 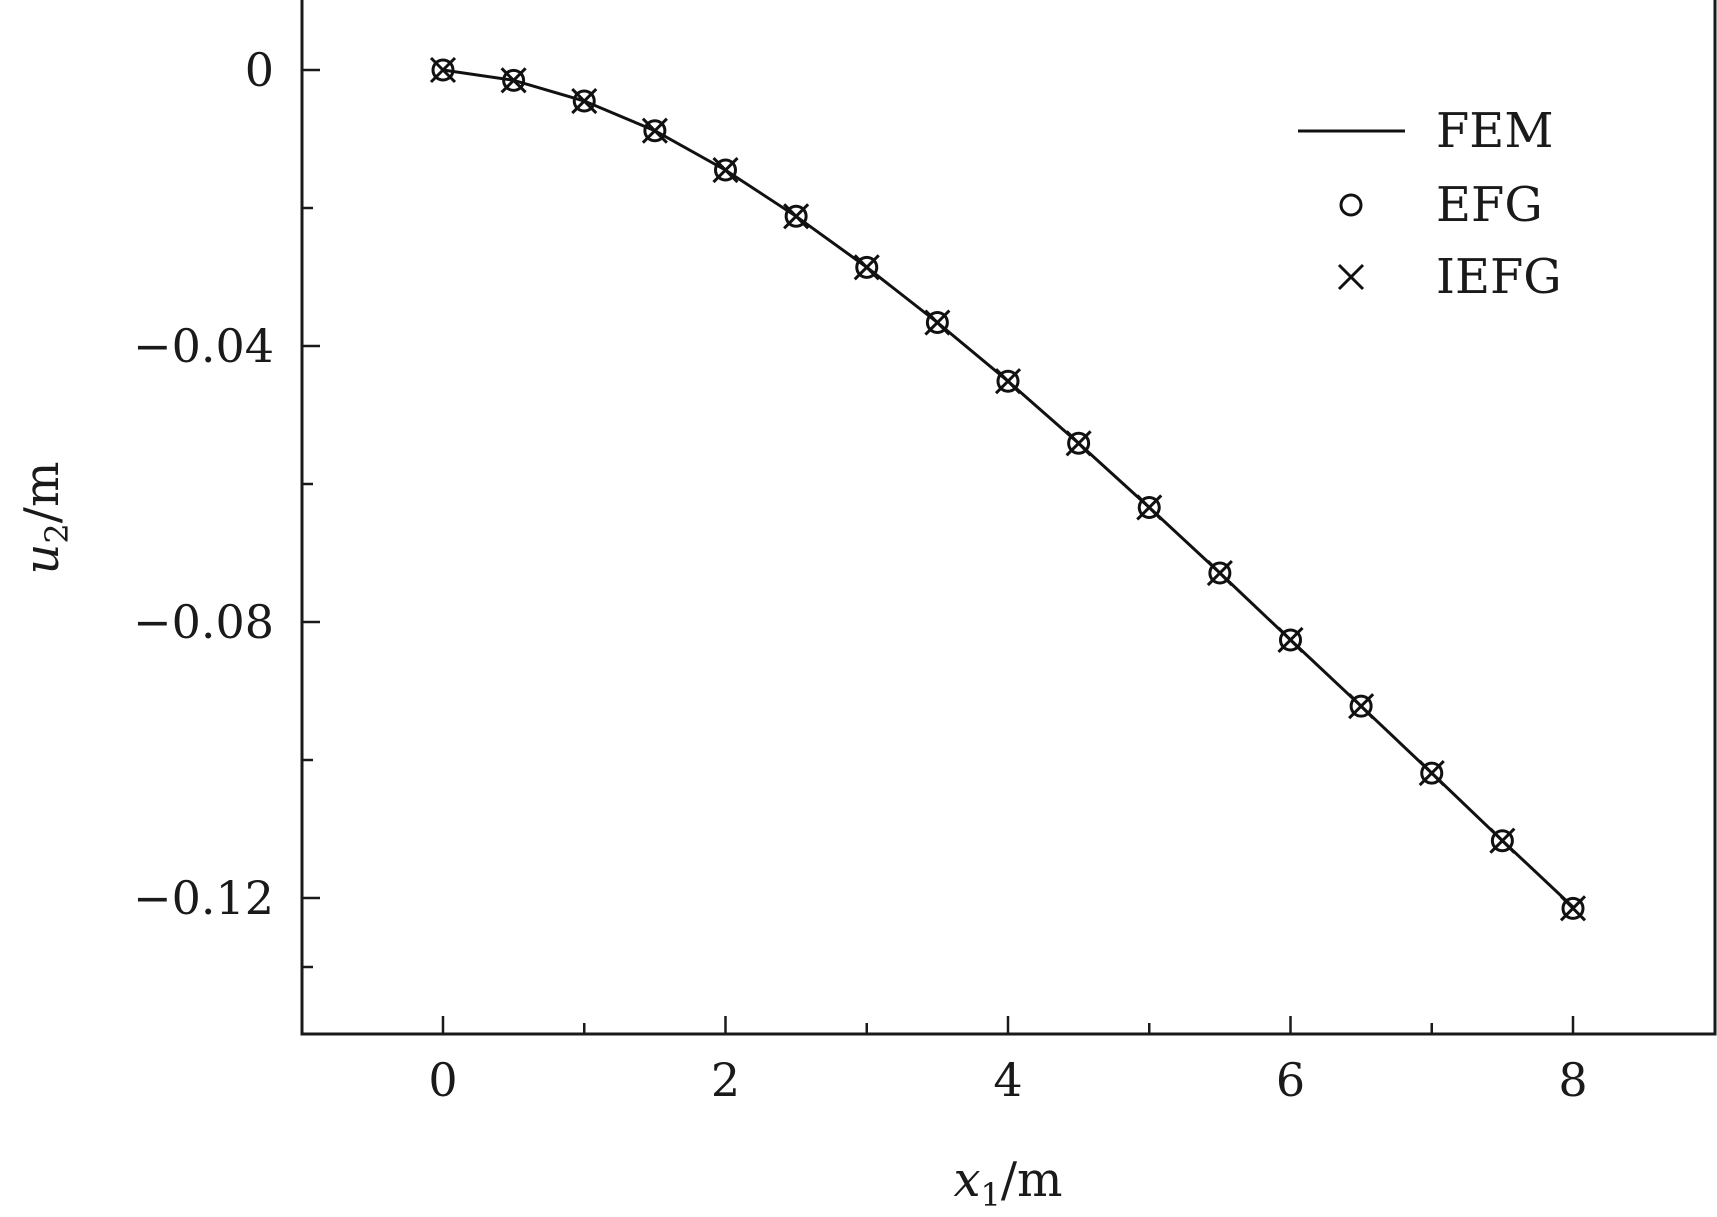 What do you see at coordinates (203, 622) in the screenshot?
I see `y-tick-label: −0.08` at bounding box center [203, 622].